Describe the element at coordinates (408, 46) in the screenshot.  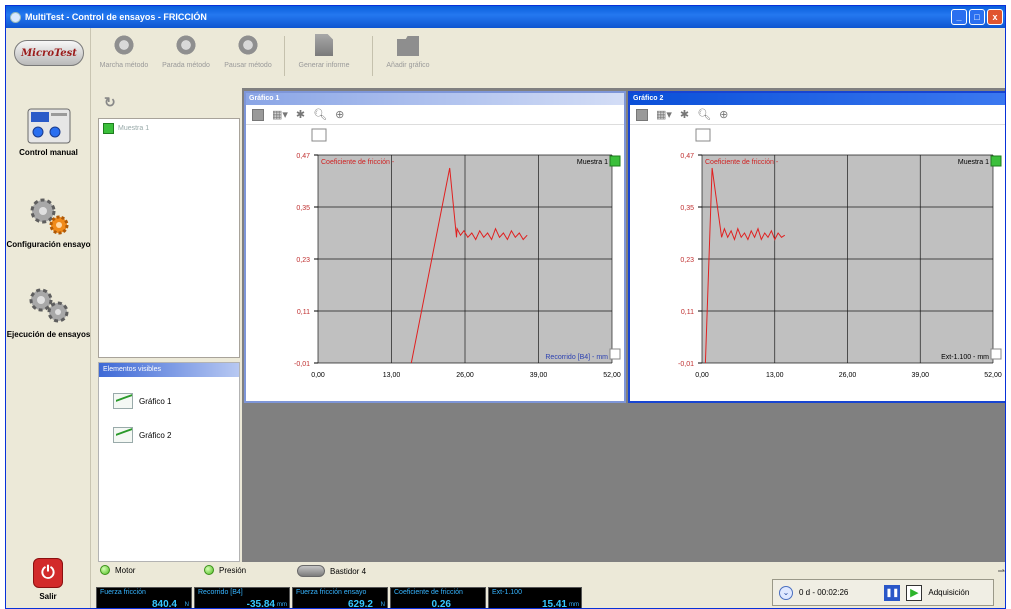
I see `add-chart-icon` at that location.